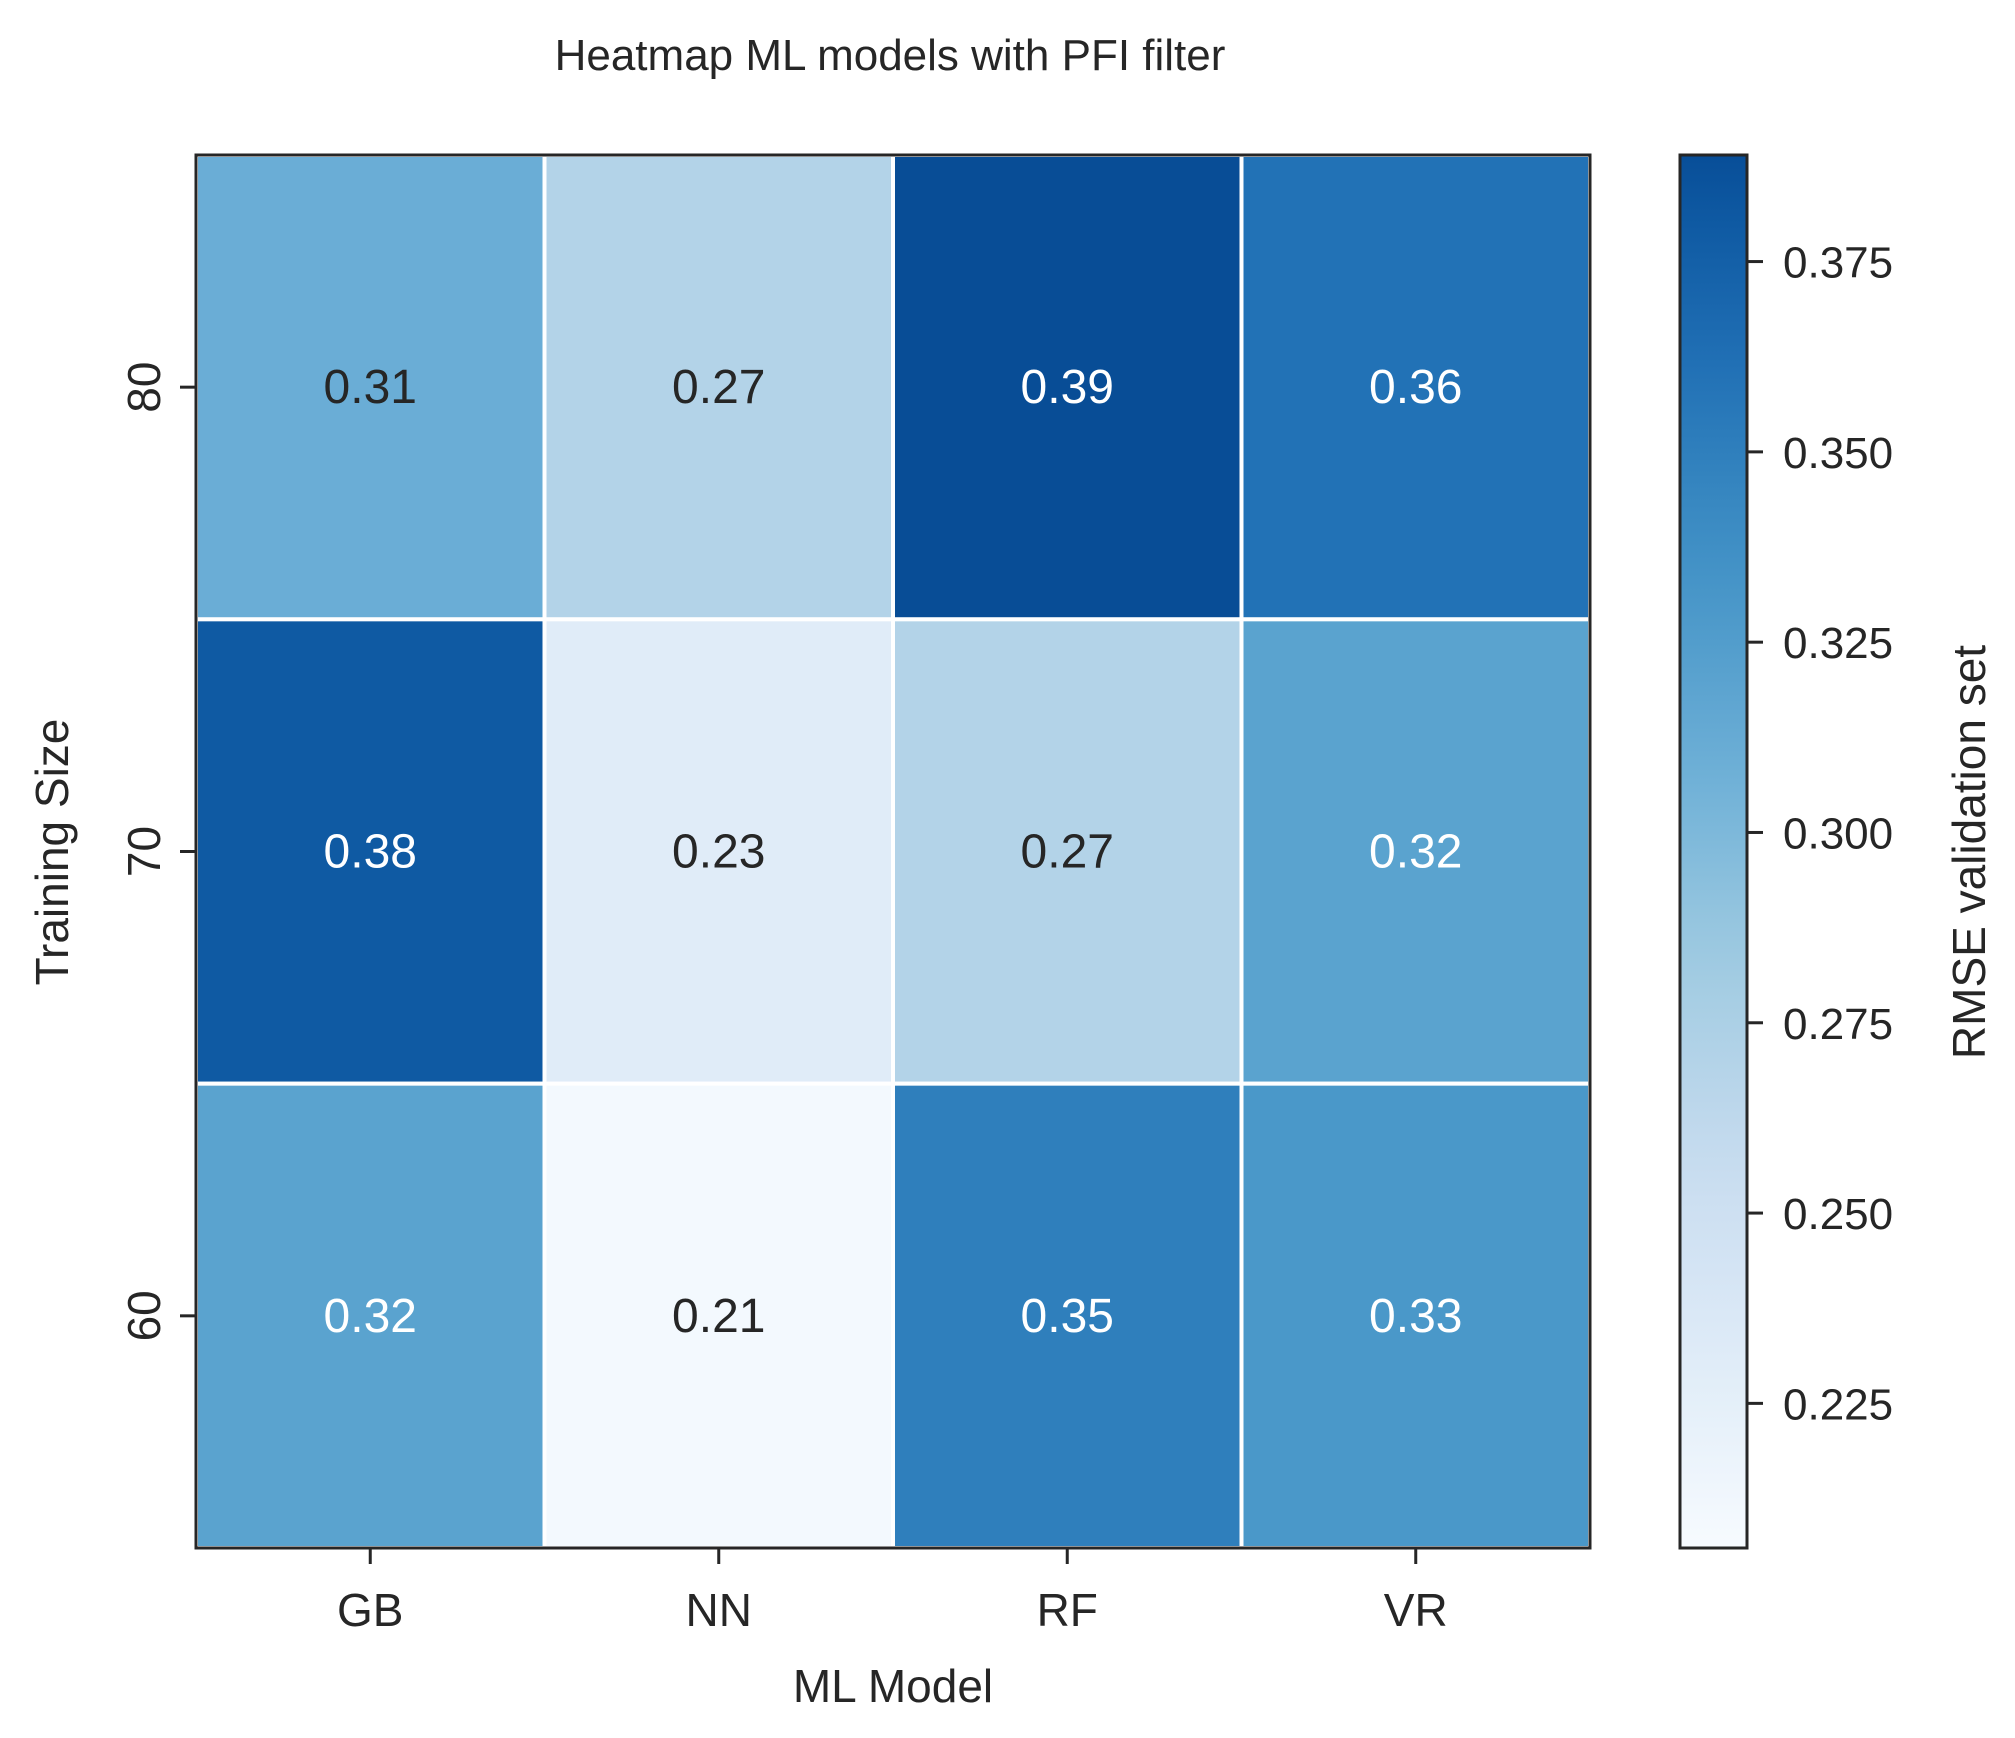 This screenshot has height=1738, width=2015. I want to click on y-axis-label: Training Size, so click(52, 852).